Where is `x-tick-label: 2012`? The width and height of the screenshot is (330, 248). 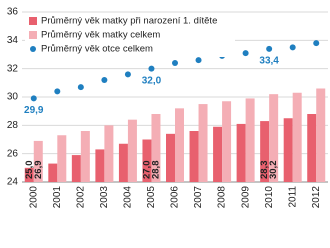 x-tick-label: 2012 is located at coordinates (316, 197).